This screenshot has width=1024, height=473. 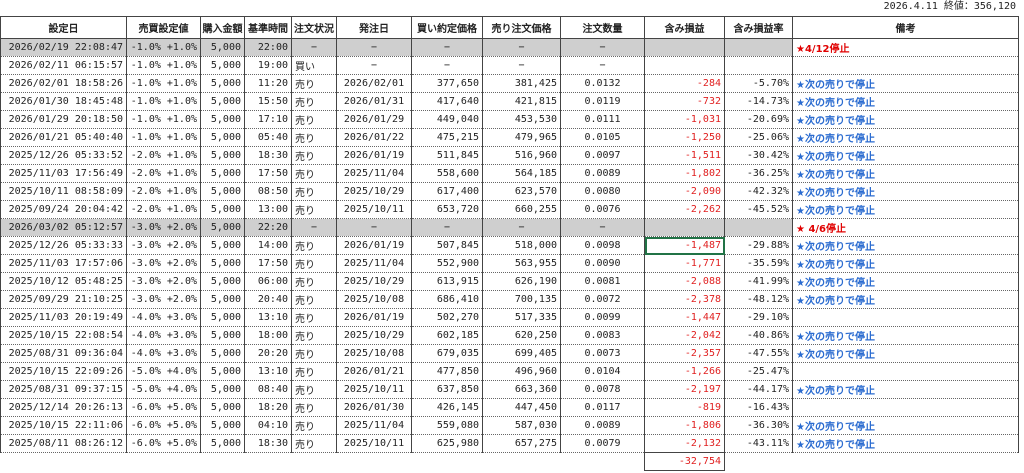 I want to click on cell: -1,266, so click(x=684, y=371).